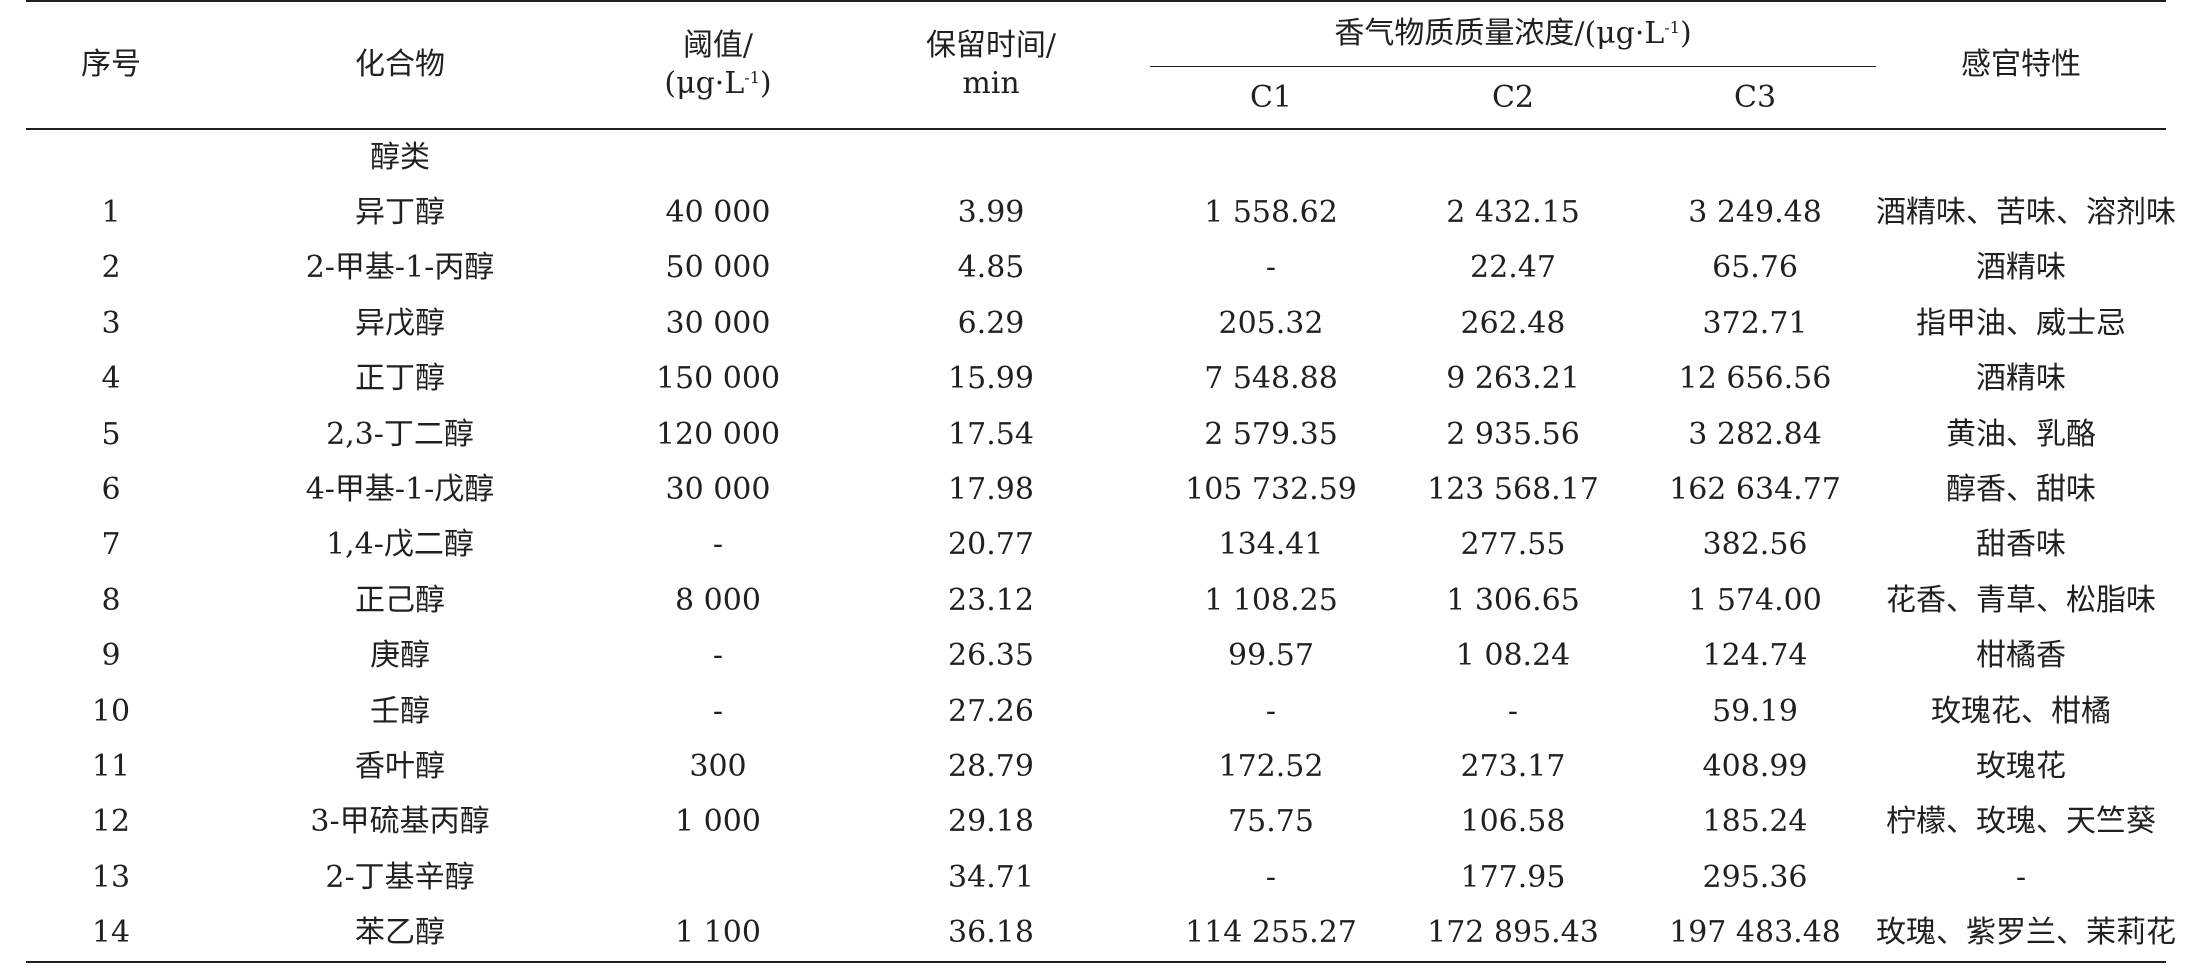 The image size is (2185, 968). I want to click on cell-threshold: 300, so click(718, 766).